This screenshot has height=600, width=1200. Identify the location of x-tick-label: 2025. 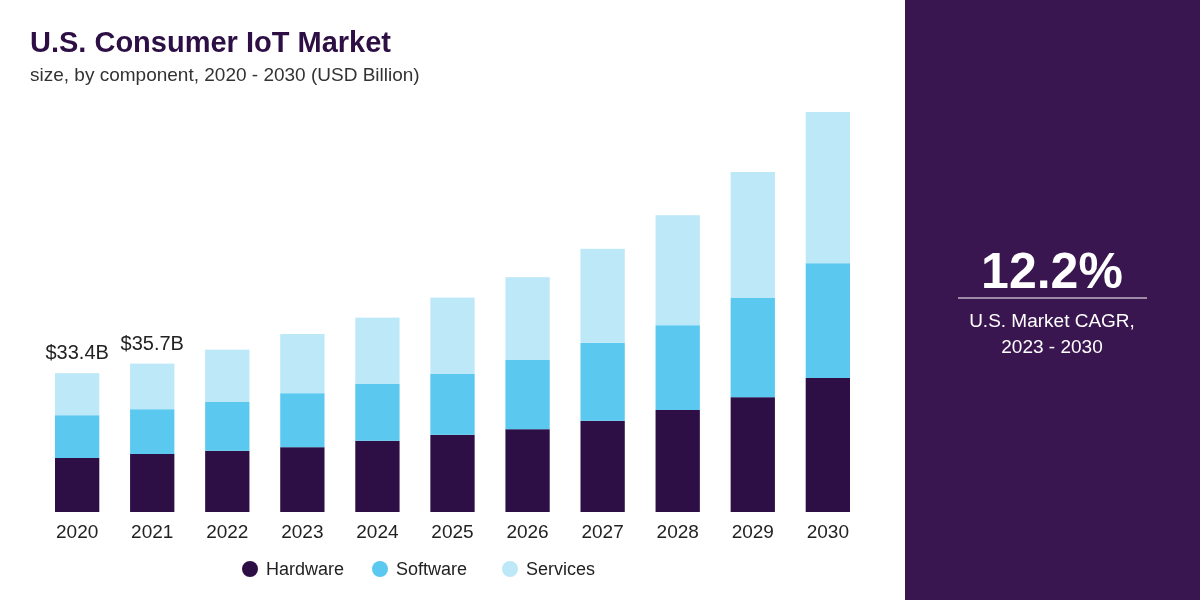
(452, 531).